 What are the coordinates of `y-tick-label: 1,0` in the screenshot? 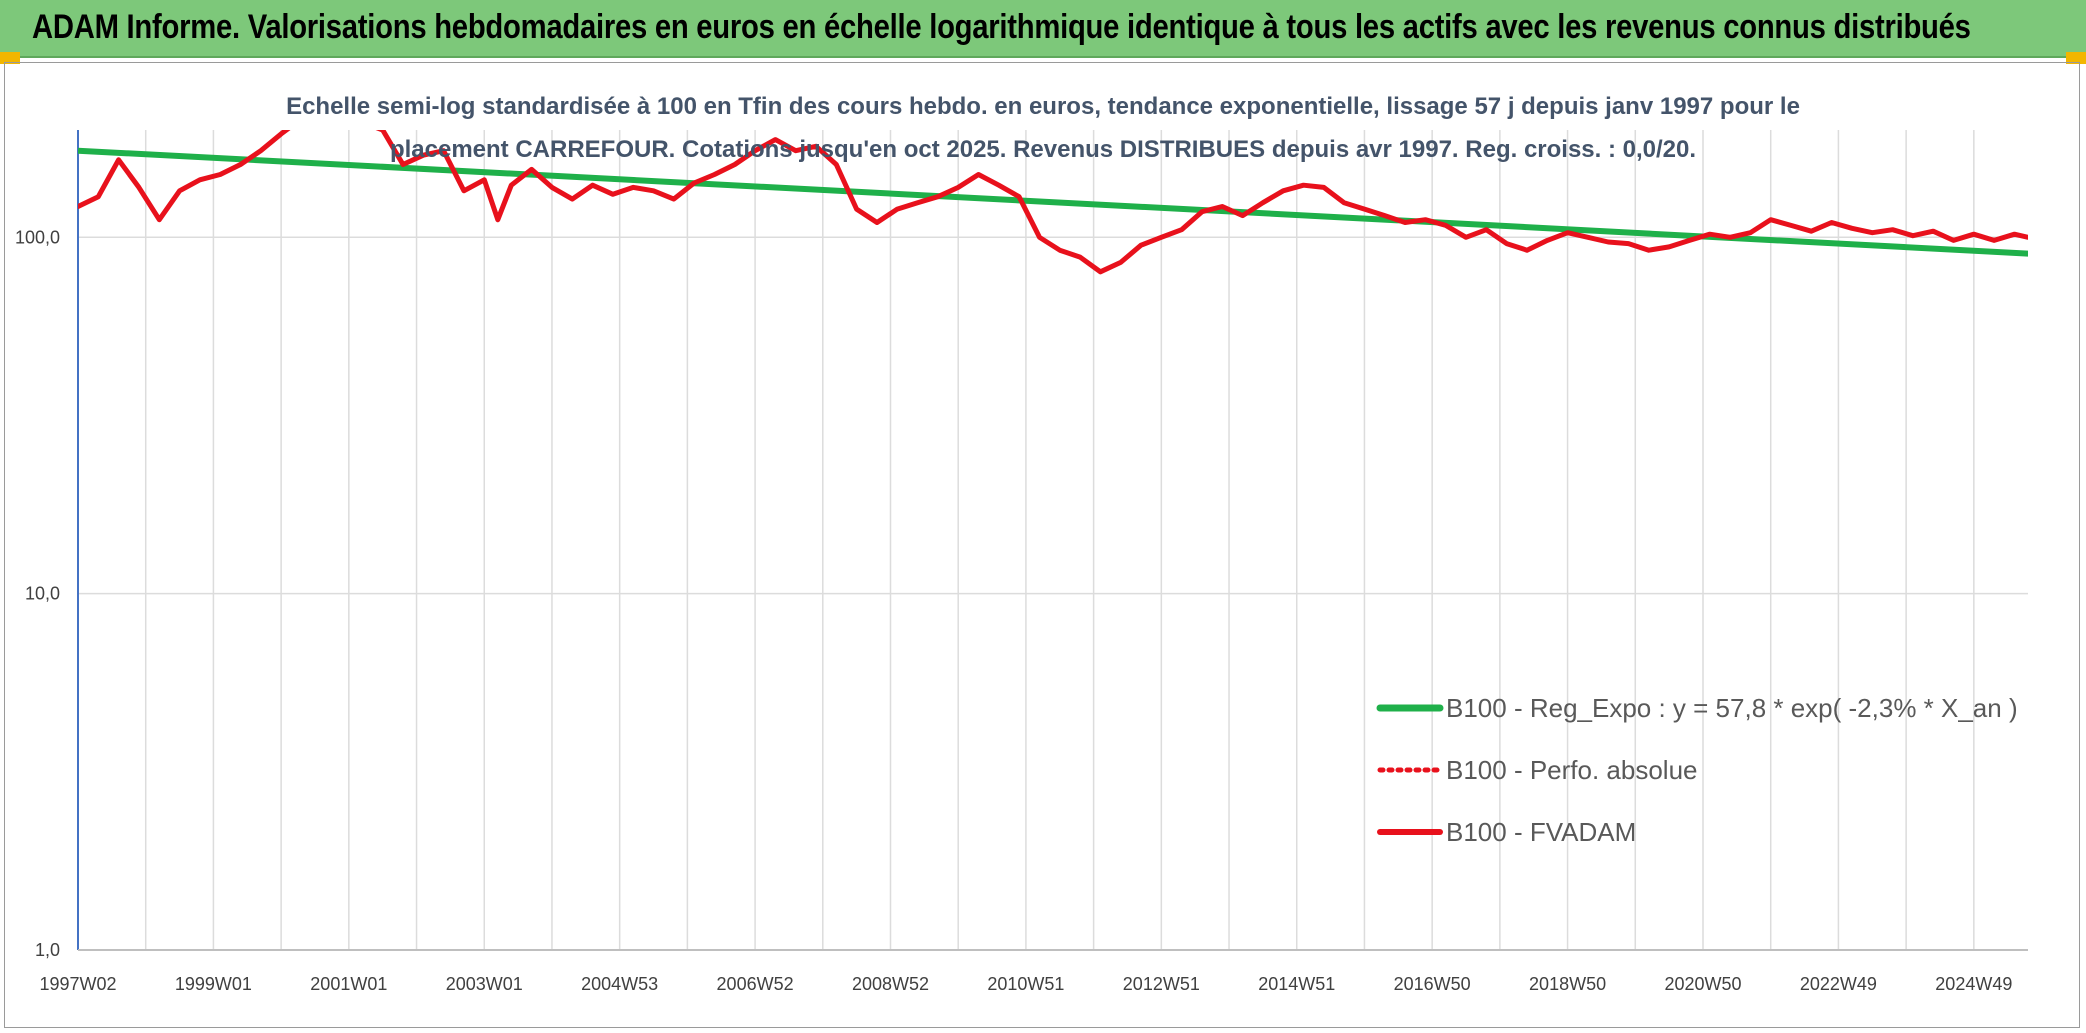 It's located at (47, 950).